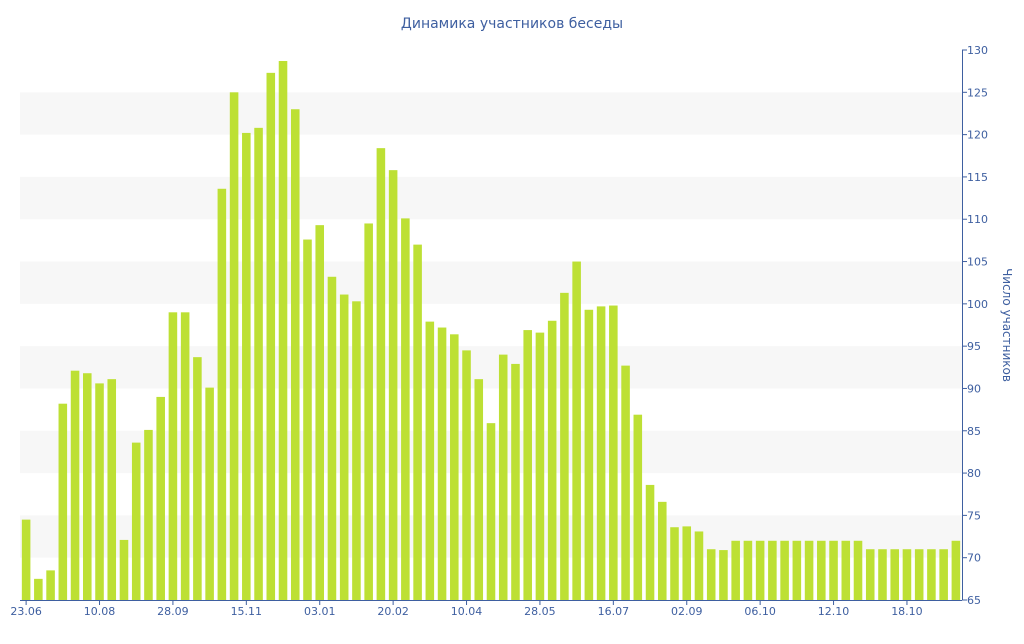 This screenshot has height=644, width=1024. I want to click on y-tick-label: 95, so click(974, 346).